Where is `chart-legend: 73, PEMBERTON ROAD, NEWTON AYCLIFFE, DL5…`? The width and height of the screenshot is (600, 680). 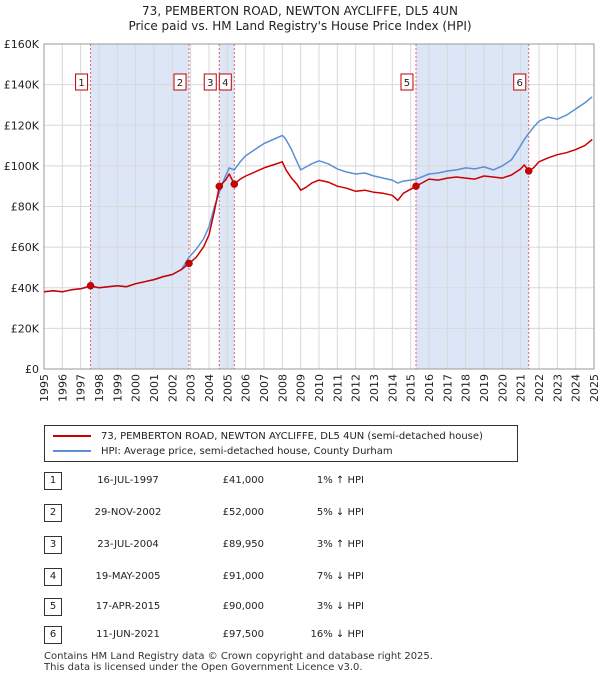
chart-legend: 73, PEMBERTON ROAD, NEWTON AYCLIFFE, DL5… is located at coordinates (281, 443).